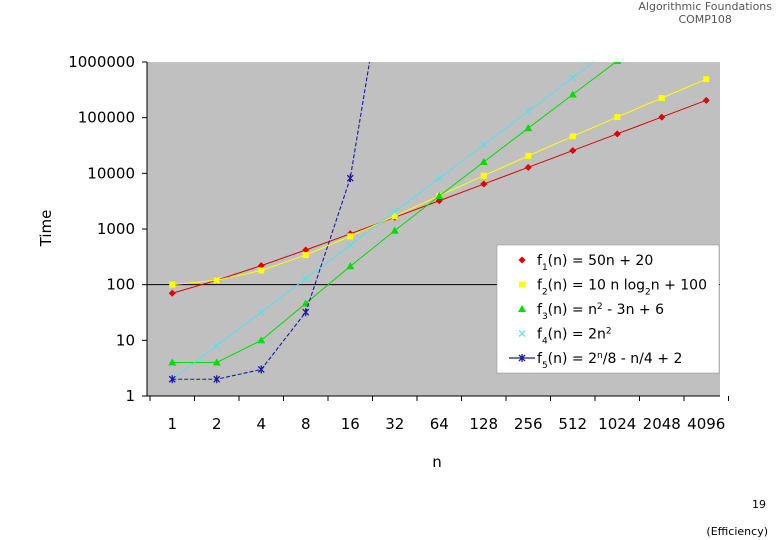  Describe the element at coordinates (437, 462) in the screenshot. I see `x-axis-label: n` at that location.